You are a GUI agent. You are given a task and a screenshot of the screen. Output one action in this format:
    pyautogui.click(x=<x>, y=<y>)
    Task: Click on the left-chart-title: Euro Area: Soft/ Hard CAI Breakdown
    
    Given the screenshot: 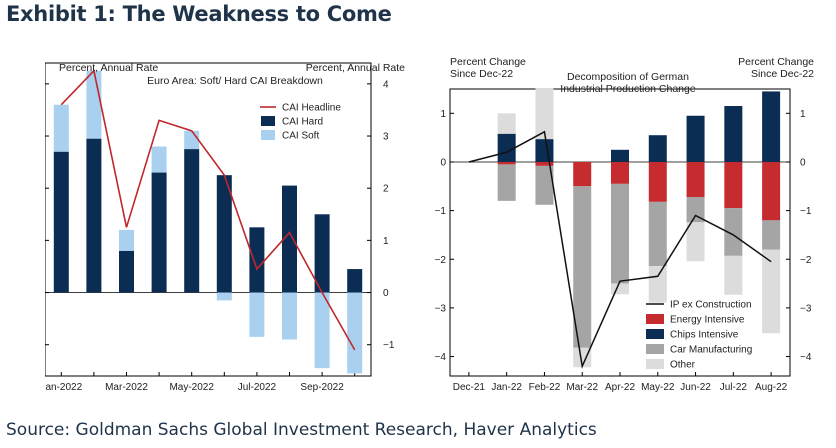 What is the action you would take?
    pyautogui.click(x=235, y=81)
    